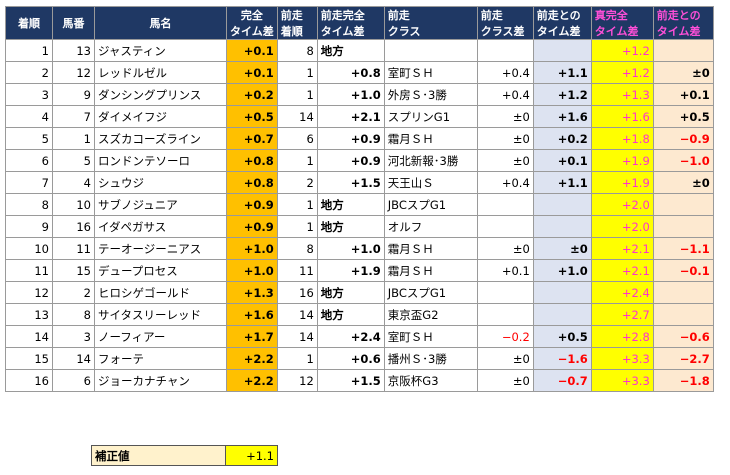 This screenshot has height=475, width=730. Describe the element at coordinates (29, 94) in the screenshot. I see `cell-rank: 3` at that location.